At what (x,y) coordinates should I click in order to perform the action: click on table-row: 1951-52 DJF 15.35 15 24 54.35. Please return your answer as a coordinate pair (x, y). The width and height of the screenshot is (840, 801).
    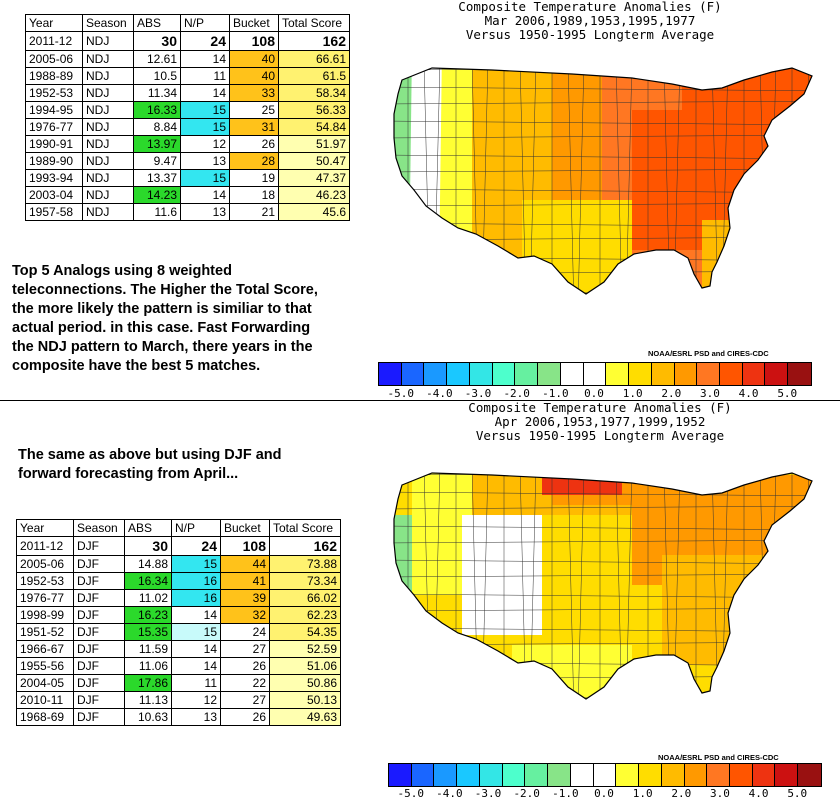
    Looking at the image, I should click on (178, 632).